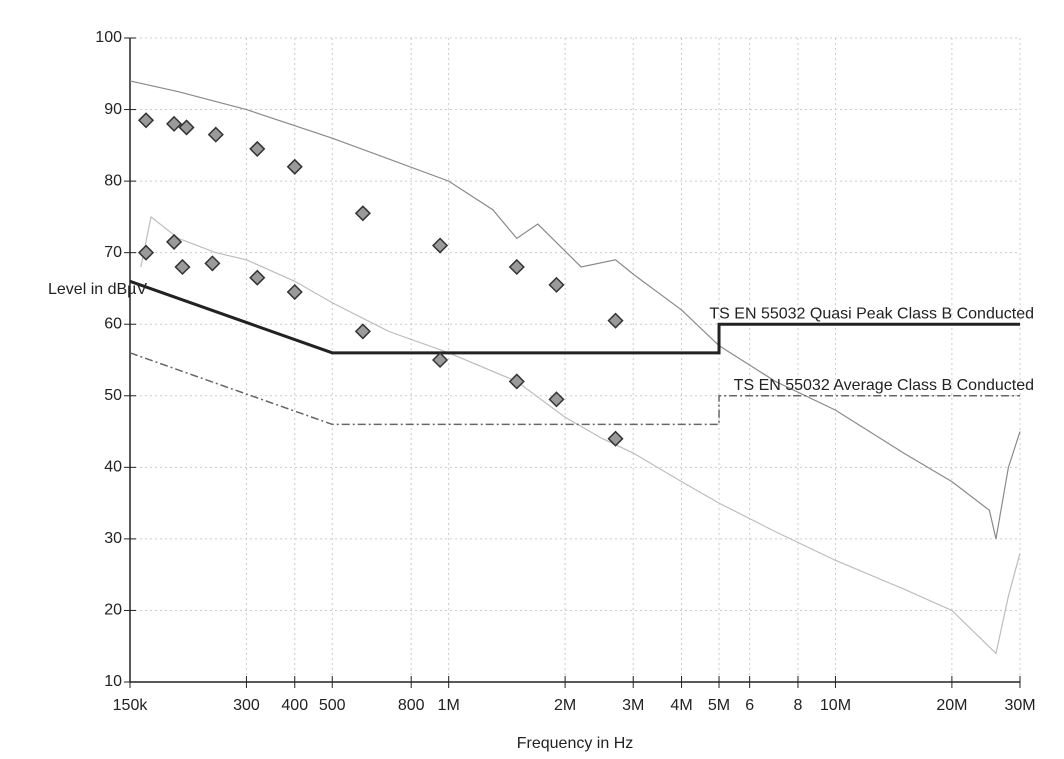 The image size is (1064, 759). Describe the element at coordinates (884, 385) in the screenshot. I see `limit-label: TS EN 55032 Average Class B Conducted` at that location.